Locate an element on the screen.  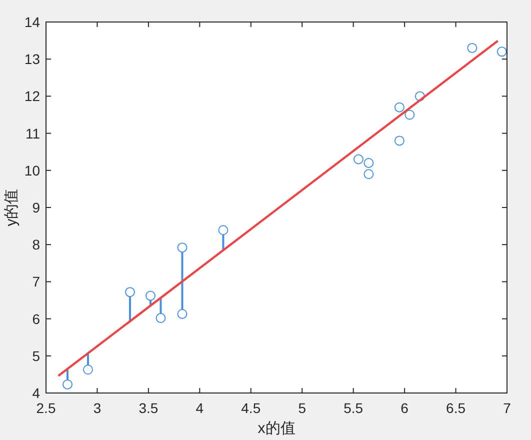
y-tick-label: 14 is located at coordinates (32, 22).